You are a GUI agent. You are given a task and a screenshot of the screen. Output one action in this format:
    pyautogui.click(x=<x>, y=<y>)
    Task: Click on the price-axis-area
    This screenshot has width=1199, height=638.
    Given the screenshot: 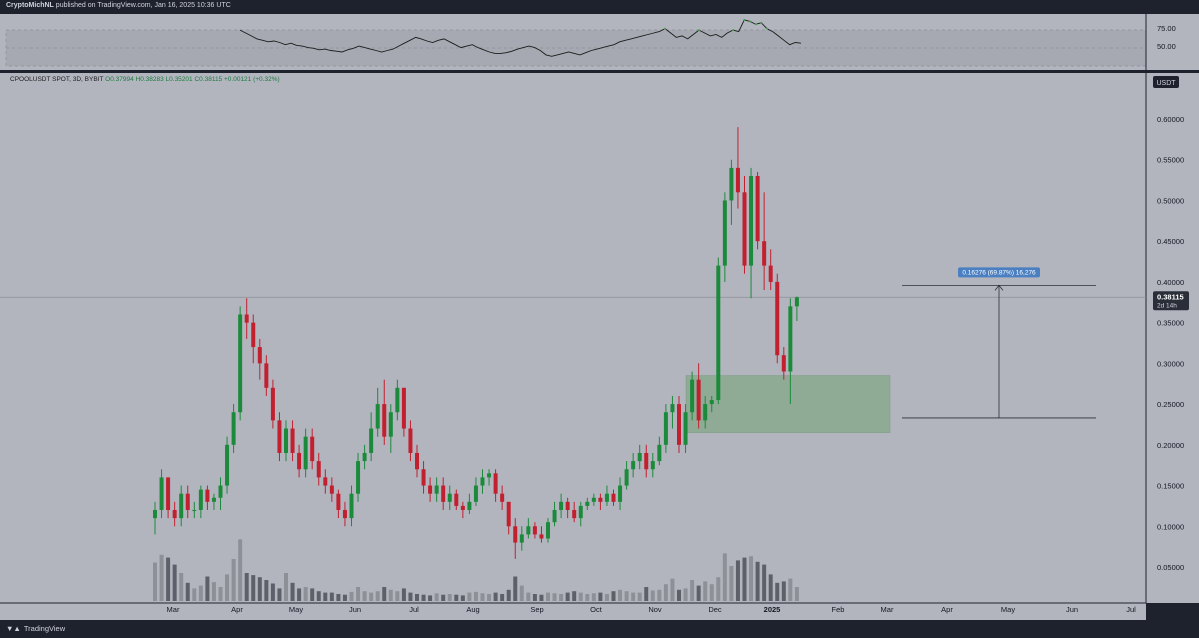 What is the action you would take?
    pyautogui.click(x=1172, y=338)
    